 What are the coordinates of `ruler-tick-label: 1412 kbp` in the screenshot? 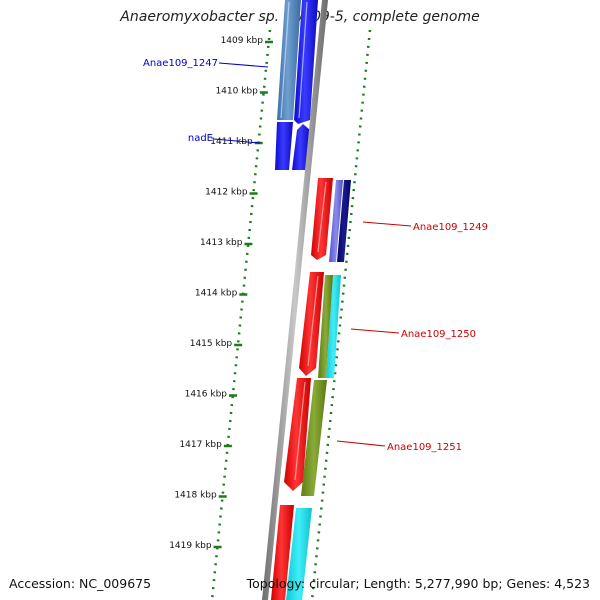 It's located at (226, 193).